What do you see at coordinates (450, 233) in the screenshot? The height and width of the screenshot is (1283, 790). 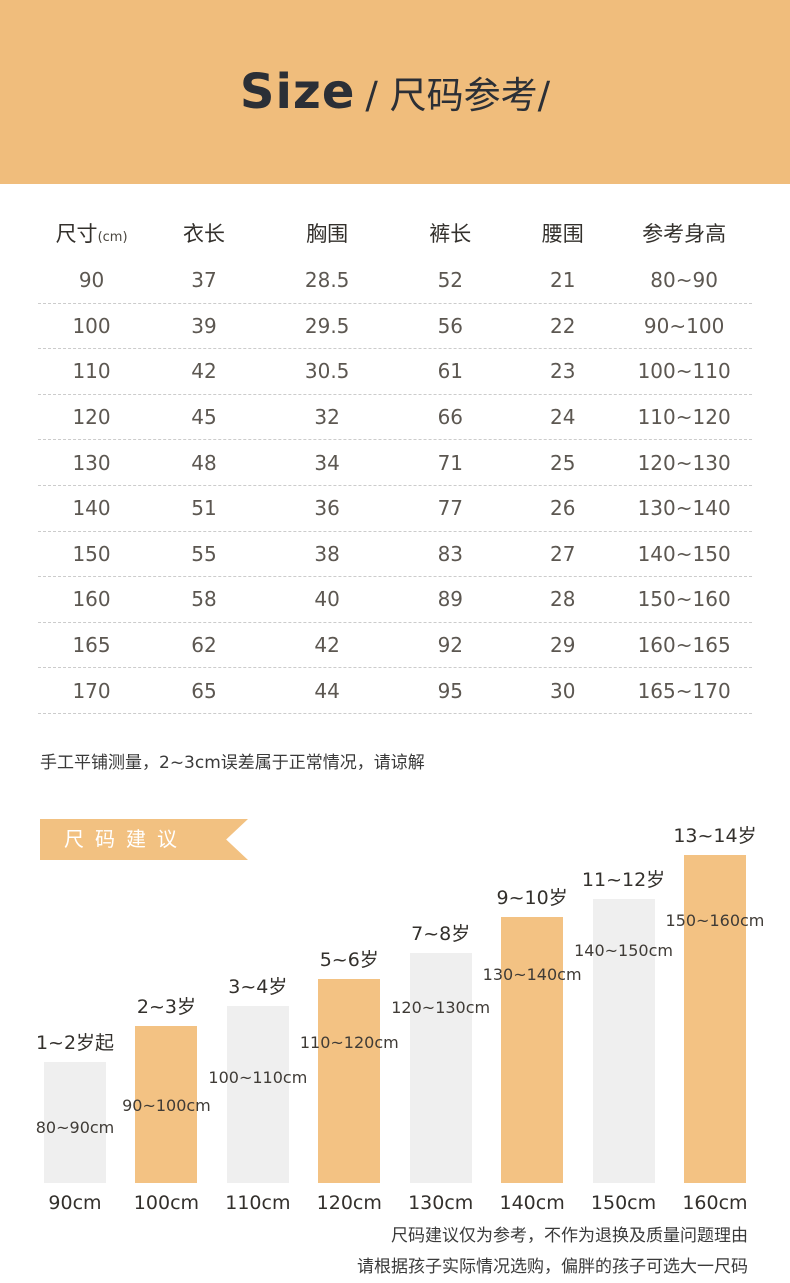 I see `column-header: 裤长` at bounding box center [450, 233].